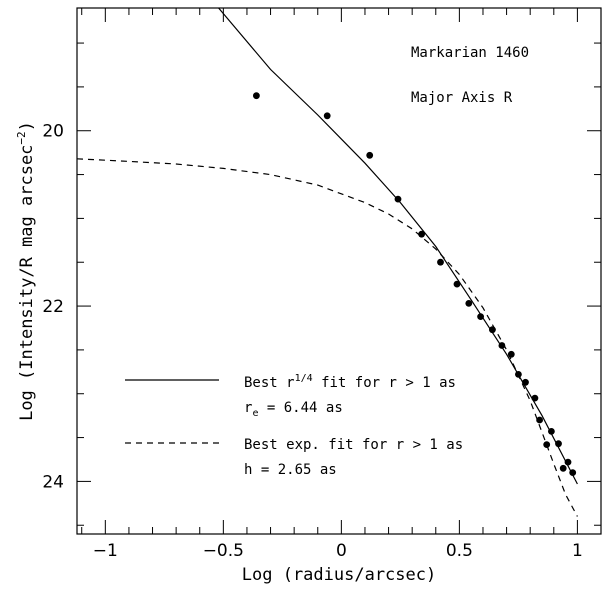 The width and height of the screenshot is (616, 592). Describe the element at coordinates (470, 53) in the screenshot. I see `annotation-object: Markarian 1460` at that location.